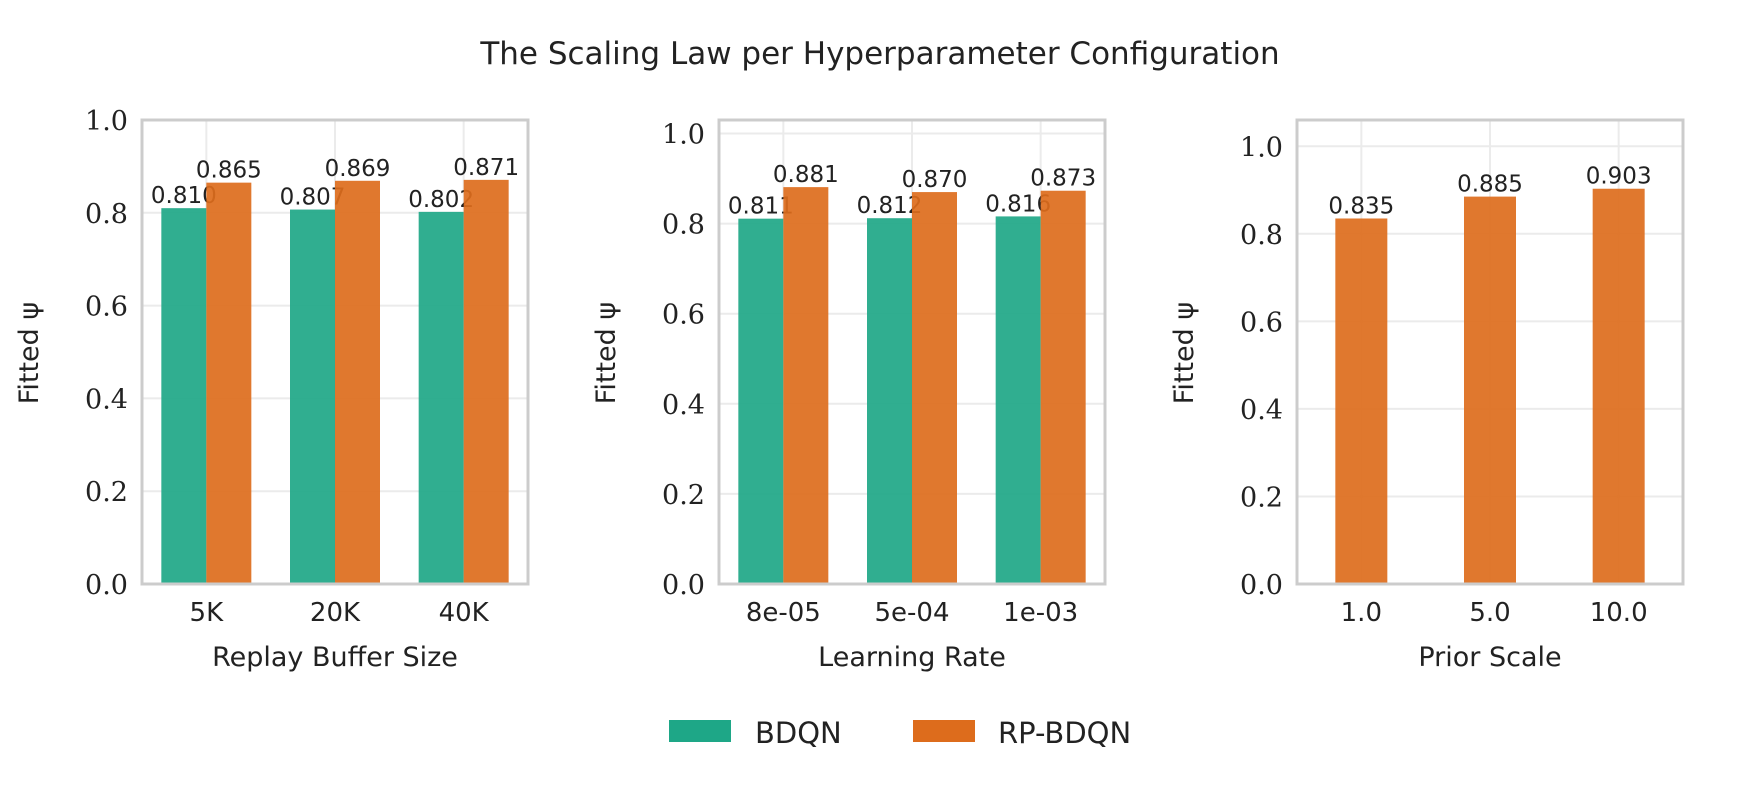 This screenshot has height=800, width=1760. Describe the element at coordinates (761, 207) in the screenshot. I see `data-label: 0.811` at that location.